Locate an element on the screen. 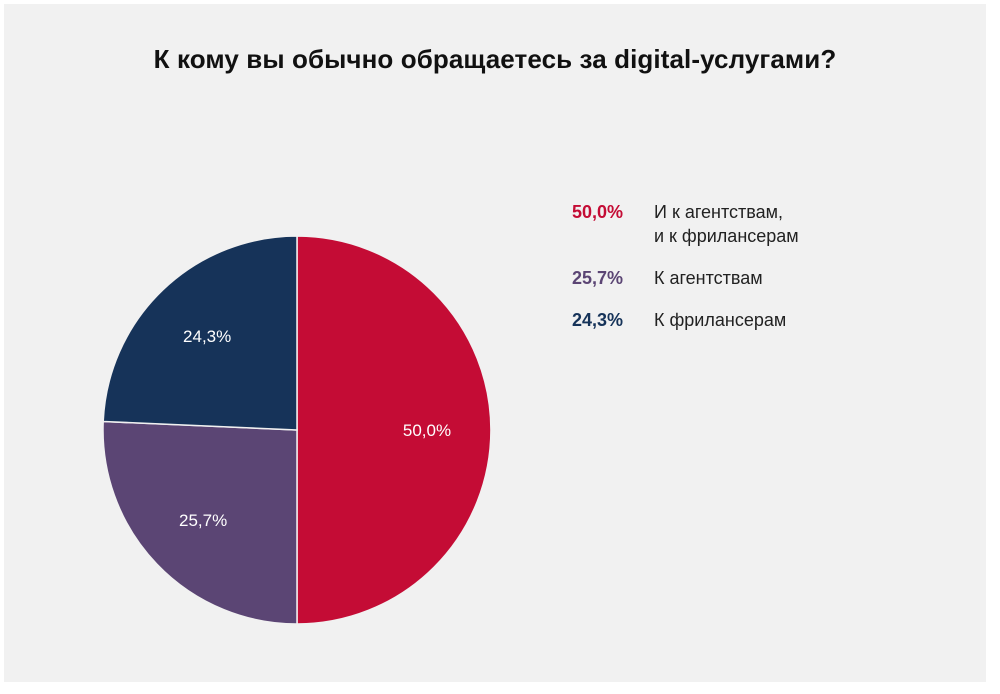 Image resolution: width=1000 pixels, height=694 pixels. pie-slice-labels: 50,0% 25,7% 24,3% is located at coordinates (315, 428).